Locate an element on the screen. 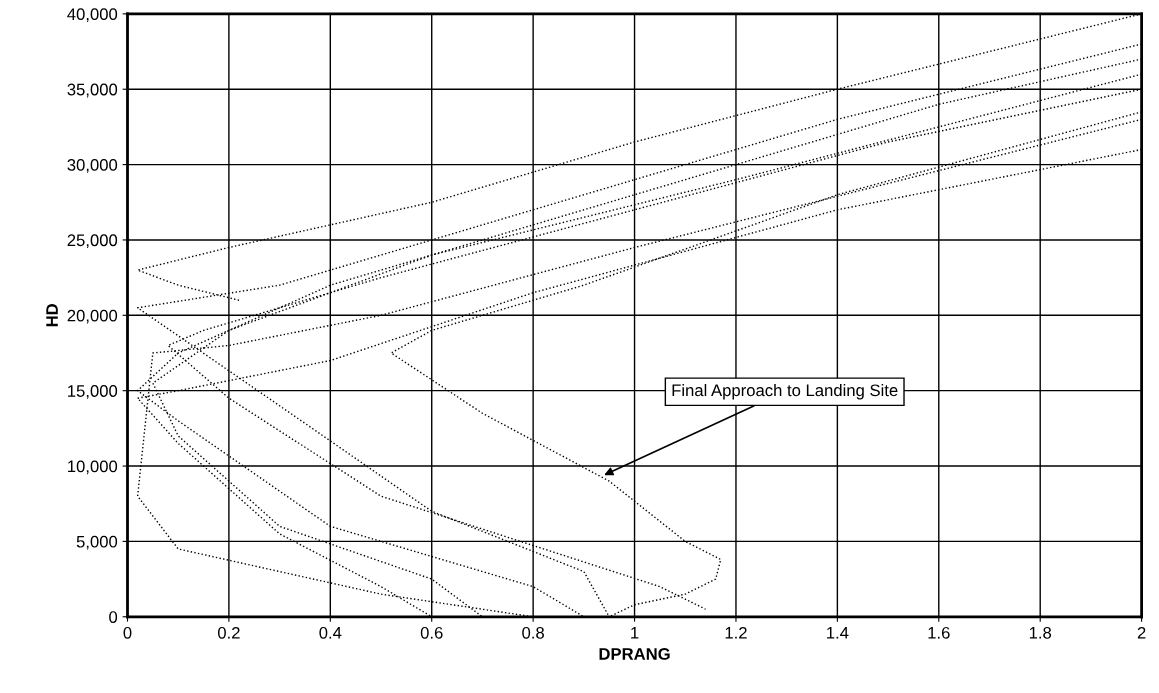 This screenshot has height=693, width=1159. y-tick-label: 0 is located at coordinates (113, 617).